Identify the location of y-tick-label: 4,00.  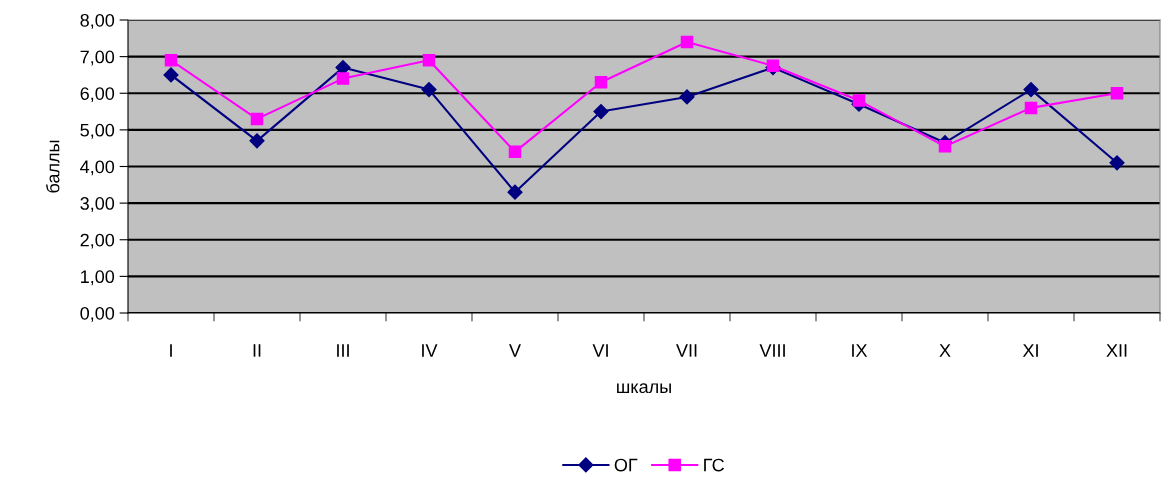
(97, 168).